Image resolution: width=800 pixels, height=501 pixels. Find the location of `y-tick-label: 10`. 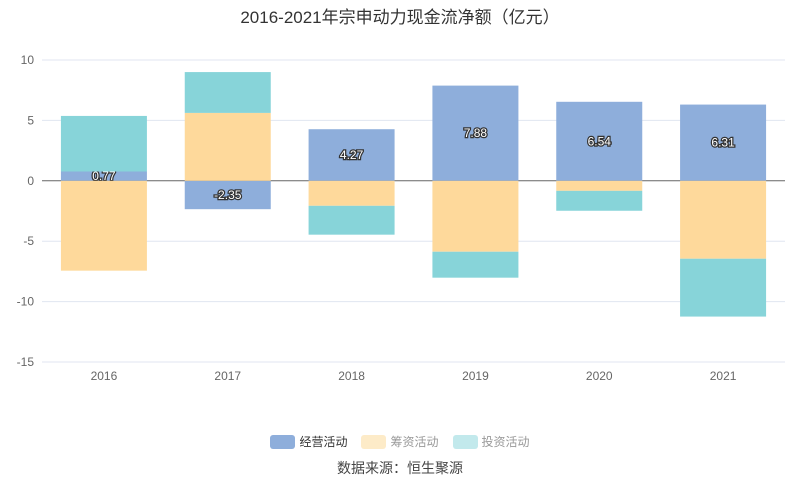

y-tick-label: 10 is located at coordinates (28, 60).